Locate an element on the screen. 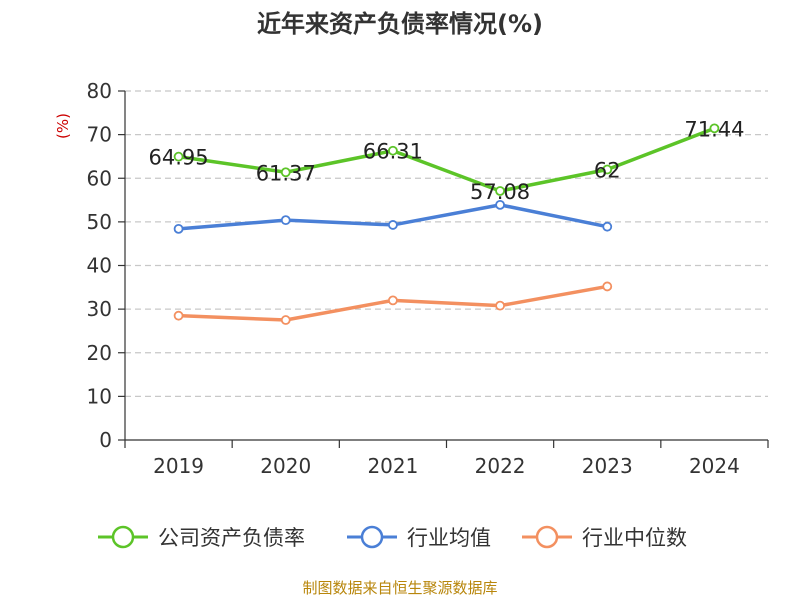 The width and height of the screenshot is (800, 600). y-tick-label: 80 is located at coordinates (99, 91).